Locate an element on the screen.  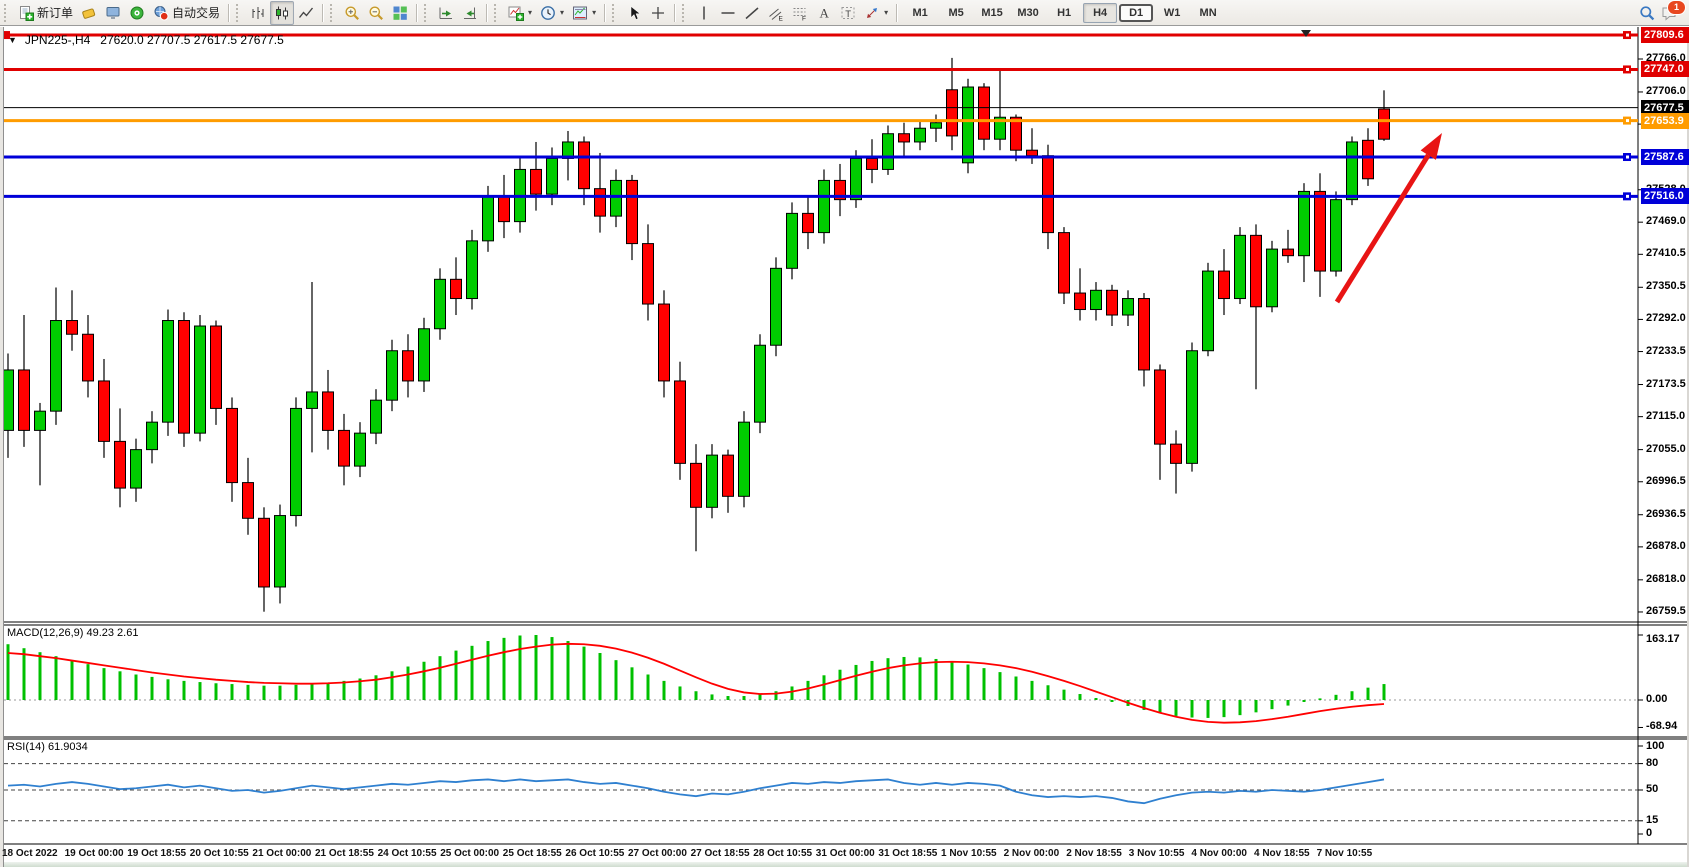
market-watch-button is located at coordinates (113, 13).